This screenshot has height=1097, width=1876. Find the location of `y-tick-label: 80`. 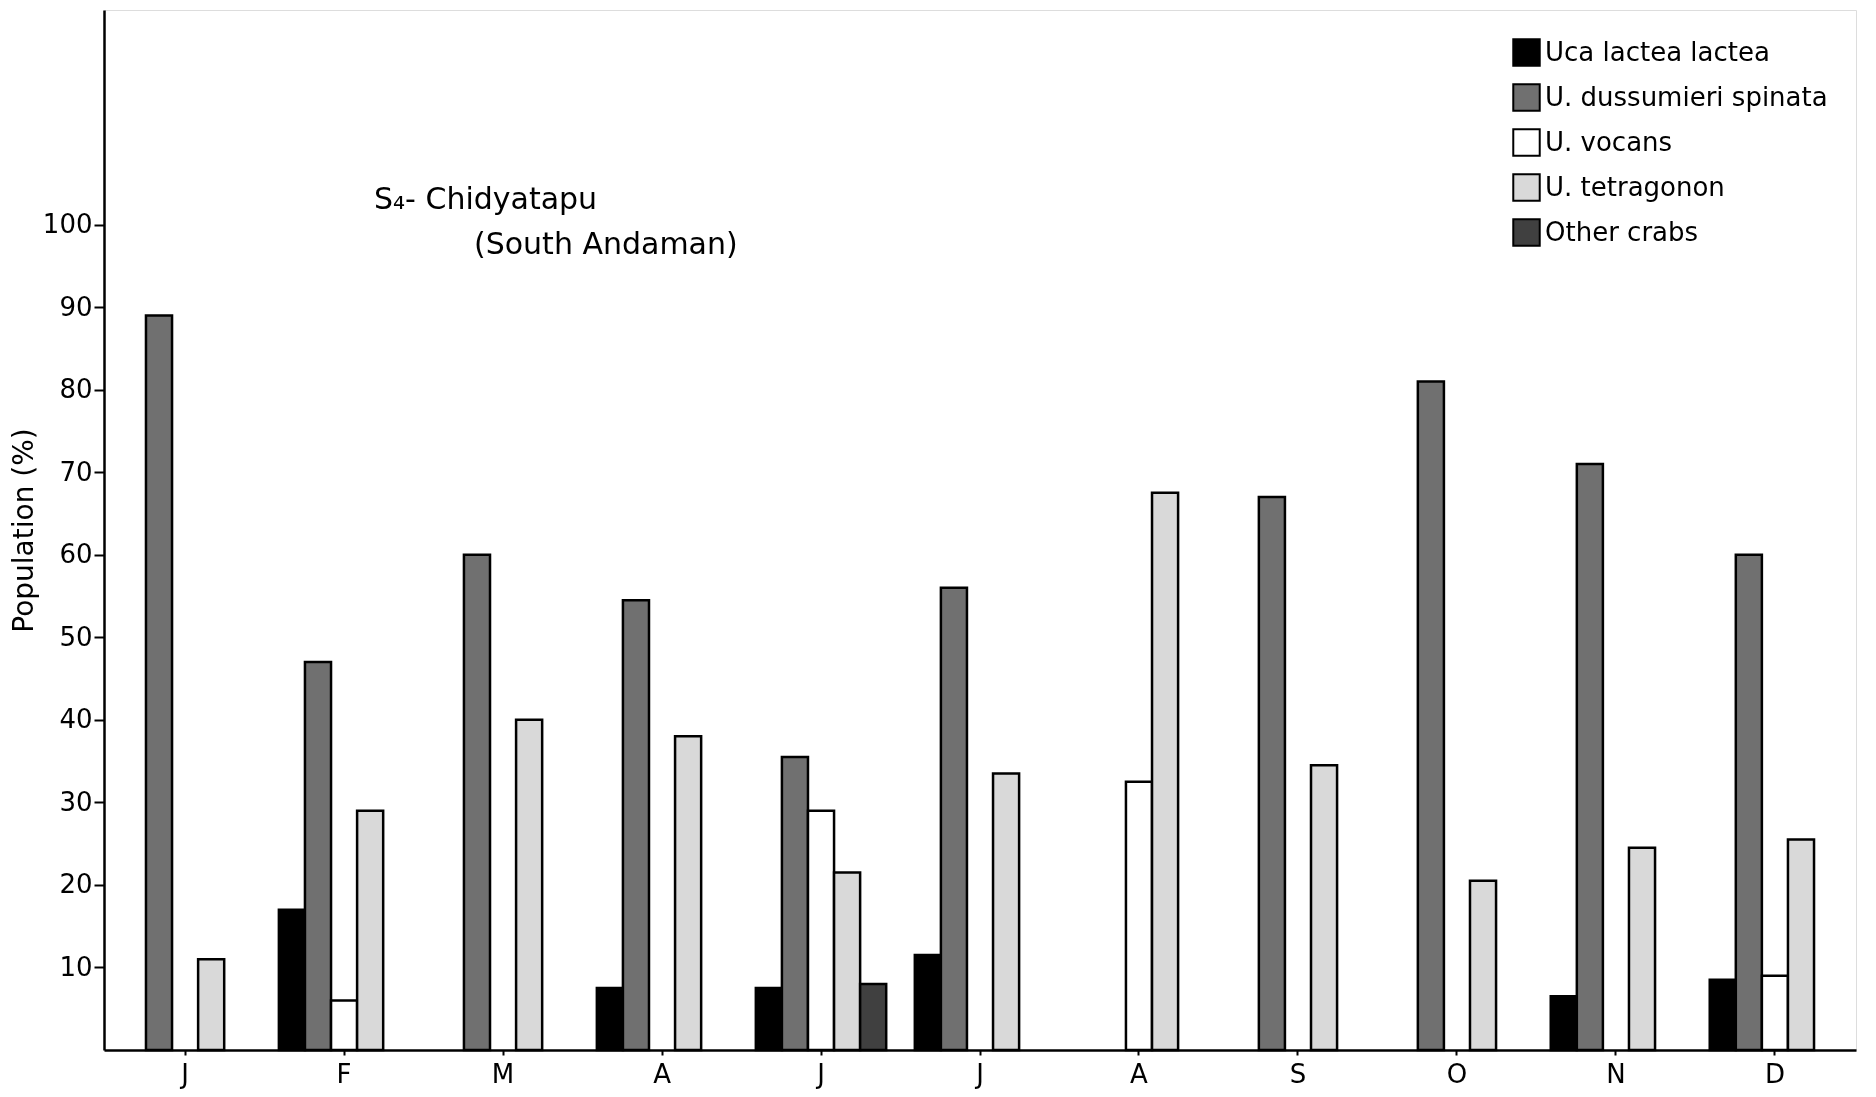

y-tick-label: 80 is located at coordinates (76, 389).